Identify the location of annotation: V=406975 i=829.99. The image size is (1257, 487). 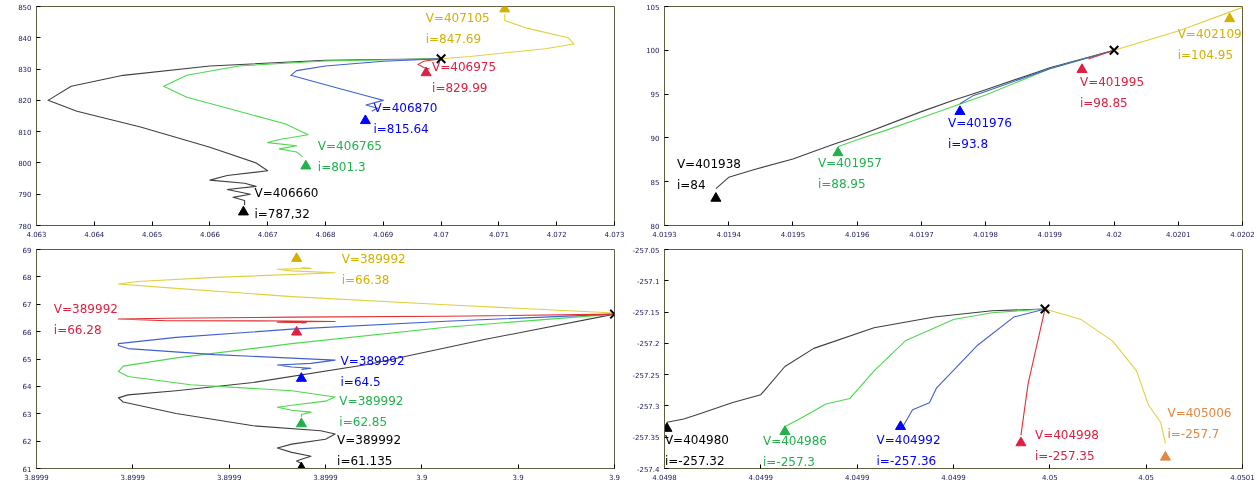
(464, 78).